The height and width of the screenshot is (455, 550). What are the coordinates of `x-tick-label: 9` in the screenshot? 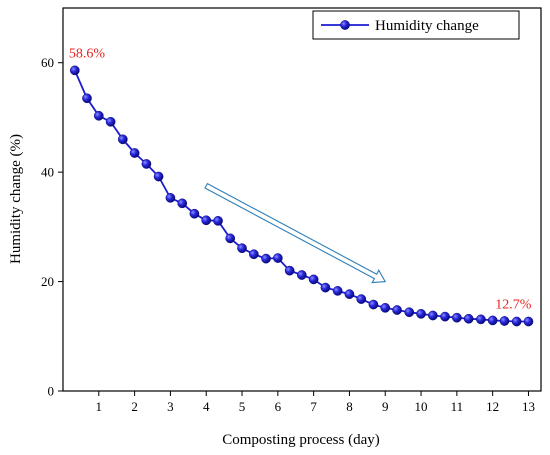 It's located at (385, 406).